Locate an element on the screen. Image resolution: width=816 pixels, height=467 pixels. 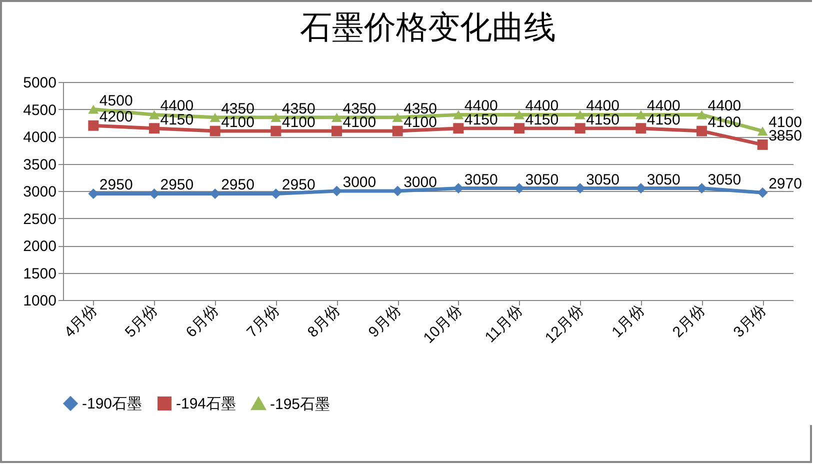
x-tick-label: 3月份 is located at coordinates (750, 321).